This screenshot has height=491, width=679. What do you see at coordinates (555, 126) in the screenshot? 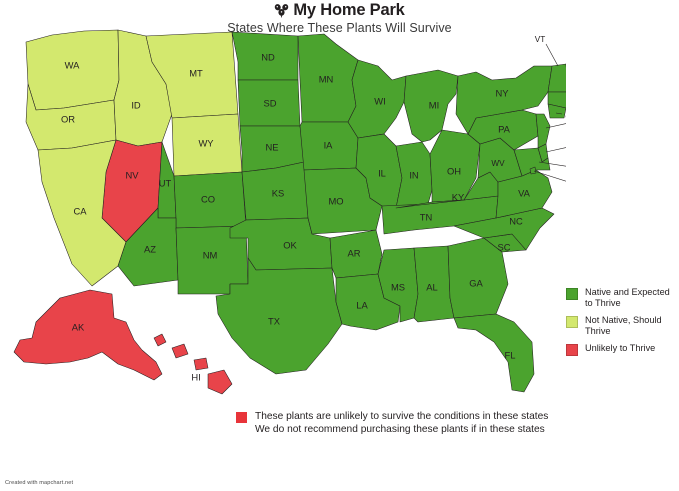
I see `leader-line-nj` at bounding box center [555, 126].